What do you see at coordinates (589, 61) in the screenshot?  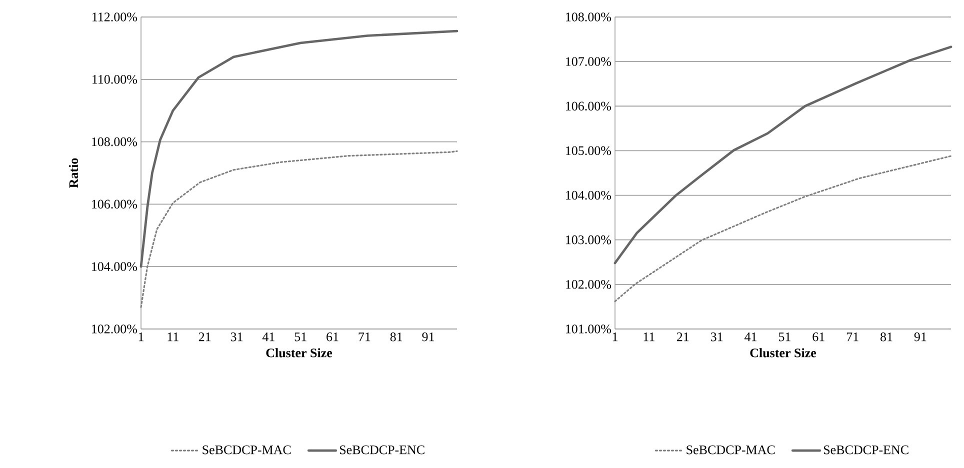 I see `y-tick-label: 107.00%` at bounding box center [589, 61].